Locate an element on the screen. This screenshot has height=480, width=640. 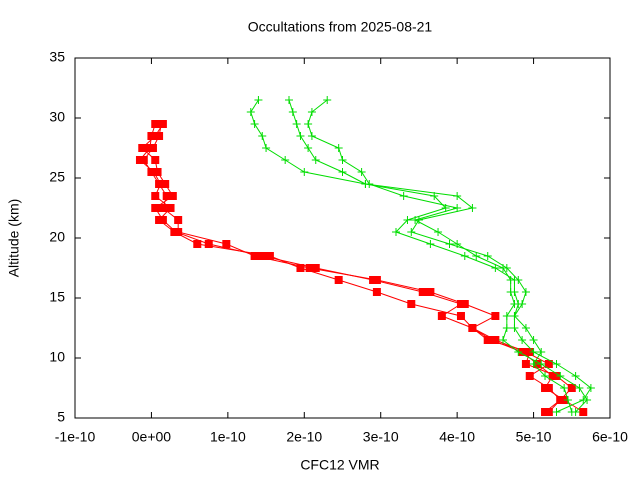
x-tick-label: 5e-10 is located at coordinates (534, 437).